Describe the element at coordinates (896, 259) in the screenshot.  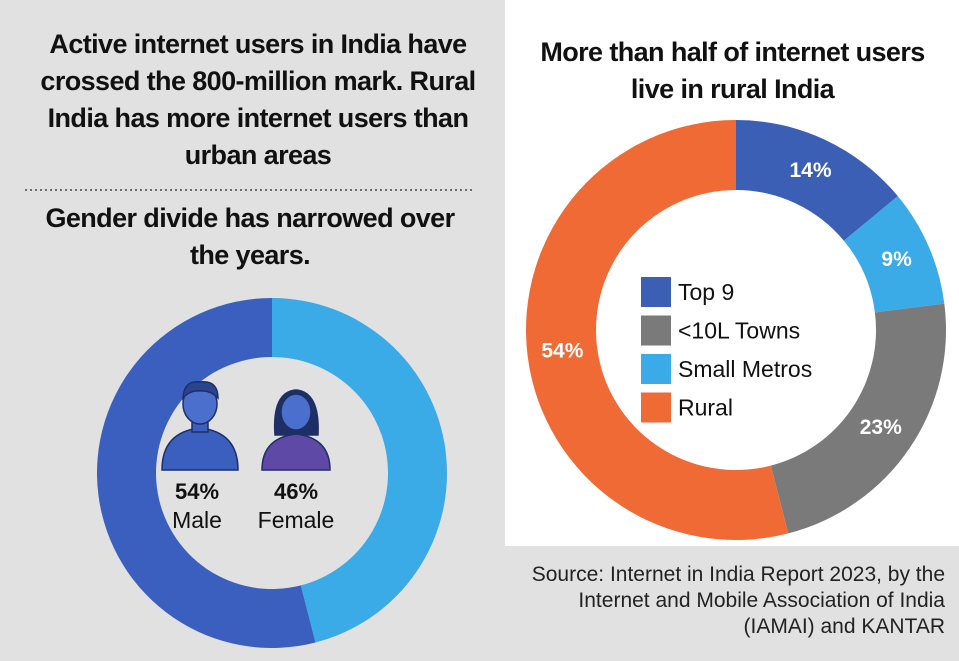
I see `value-label: 9%` at that location.